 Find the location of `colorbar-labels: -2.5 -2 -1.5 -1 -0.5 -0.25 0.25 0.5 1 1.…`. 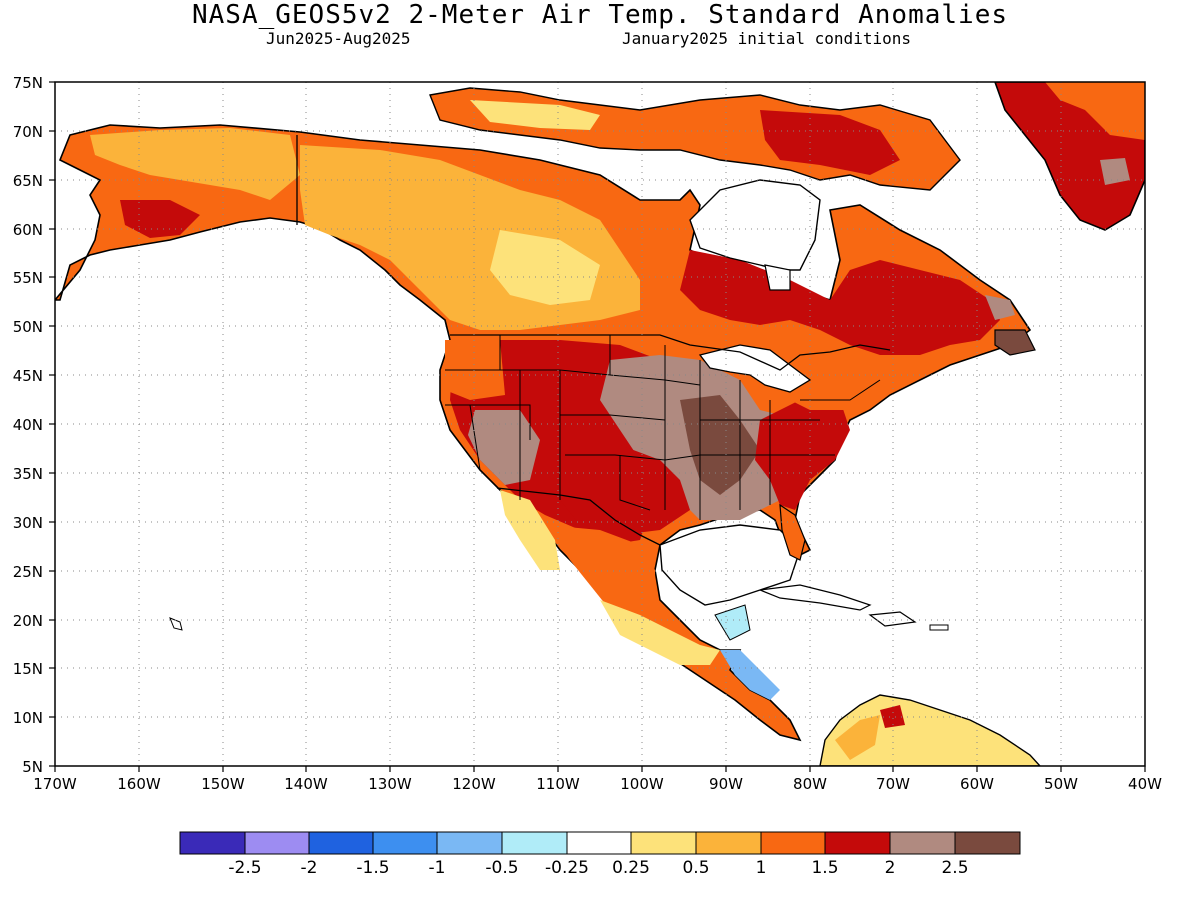

colorbar-labels: -2.5 -2 -1.5 -1 -0.5 -0.25 0.25 0.5 1 1.… is located at coordinates (598, 868).